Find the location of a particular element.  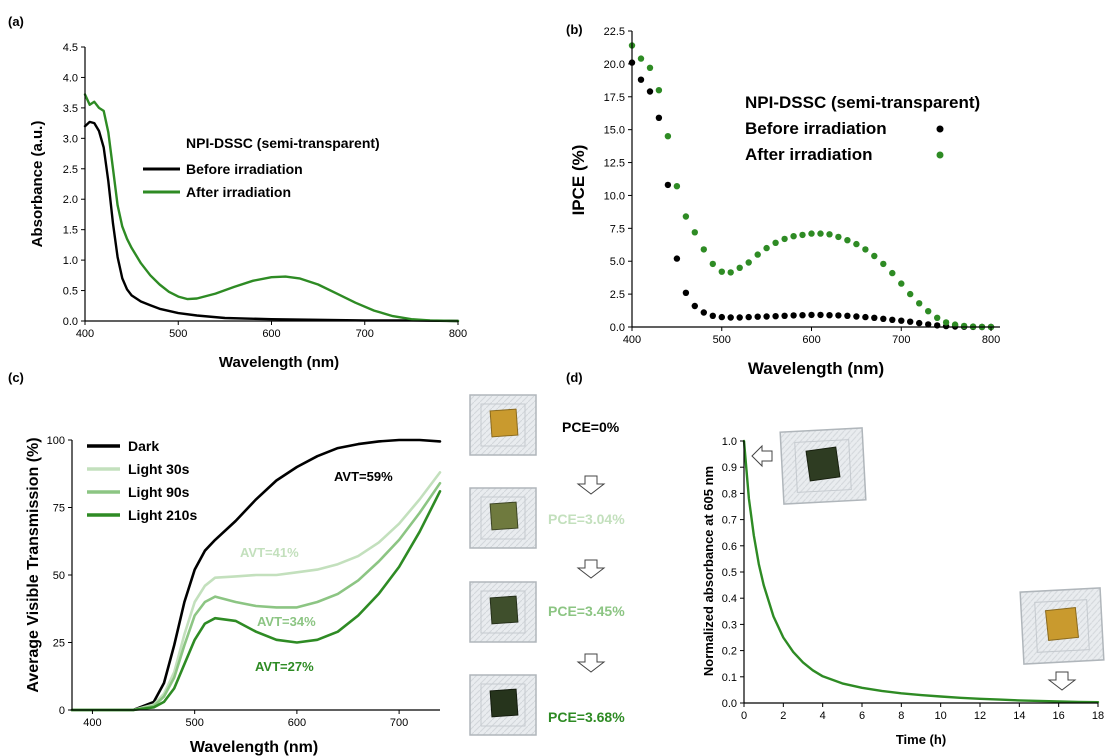

panel-label-c: (c) is located at coordinates (16, 377).